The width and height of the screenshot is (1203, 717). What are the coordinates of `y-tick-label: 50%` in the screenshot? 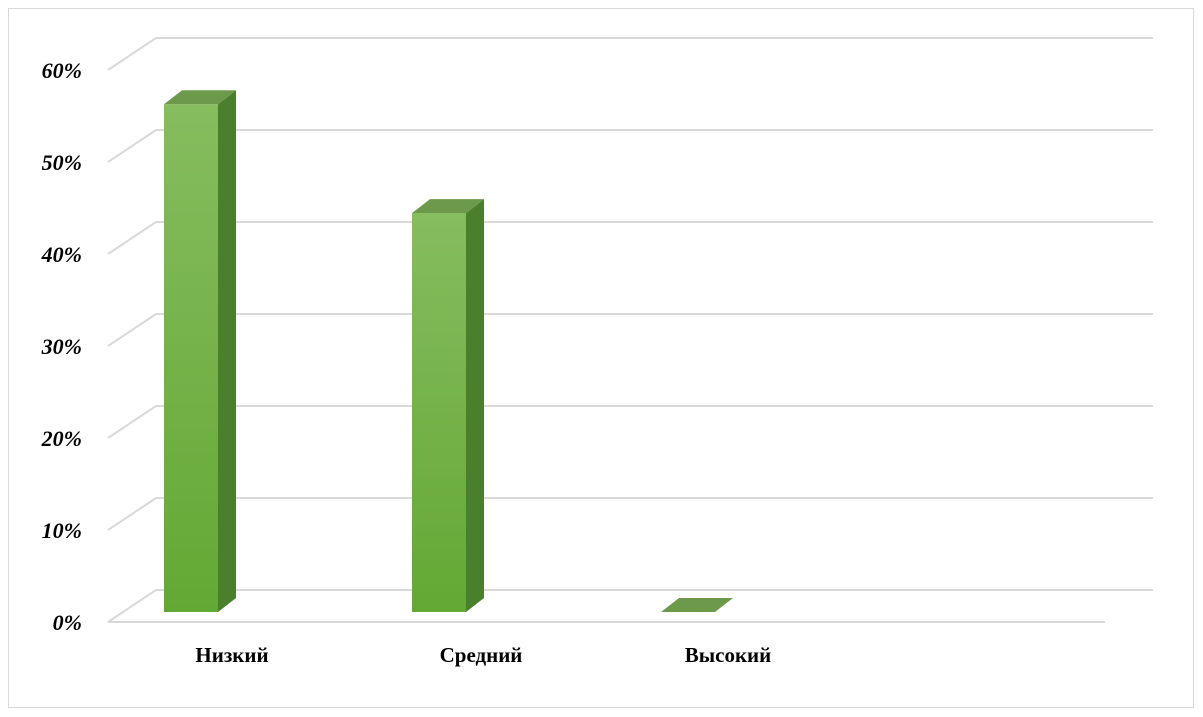 It's located at (62, 162).